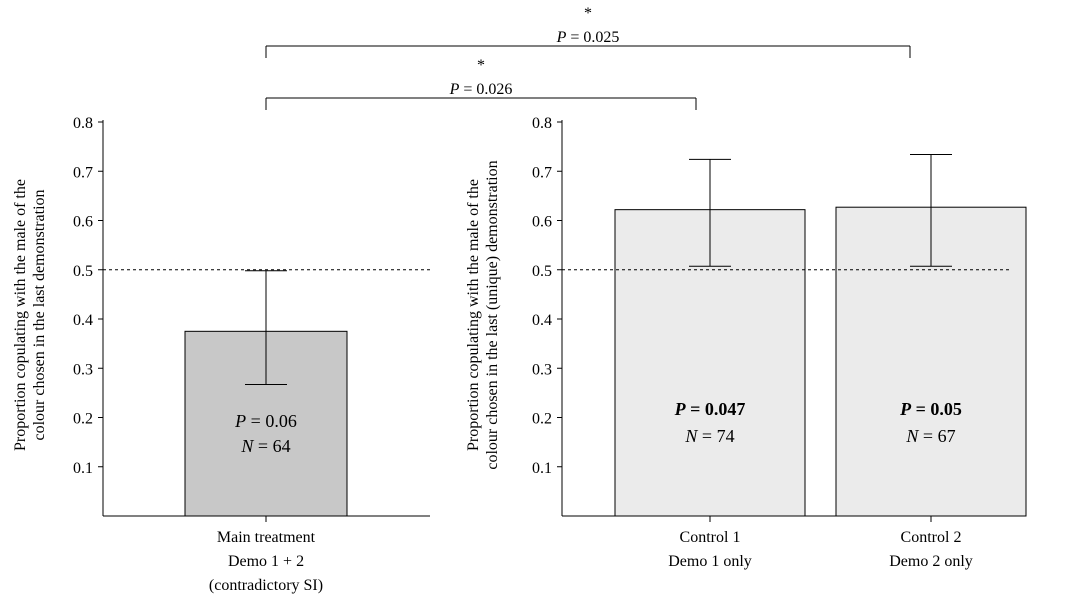 The width and height of the screenshot is (1068, 597). I want to click on bar-p-value-label: P = 0.047, so click(710, 409).